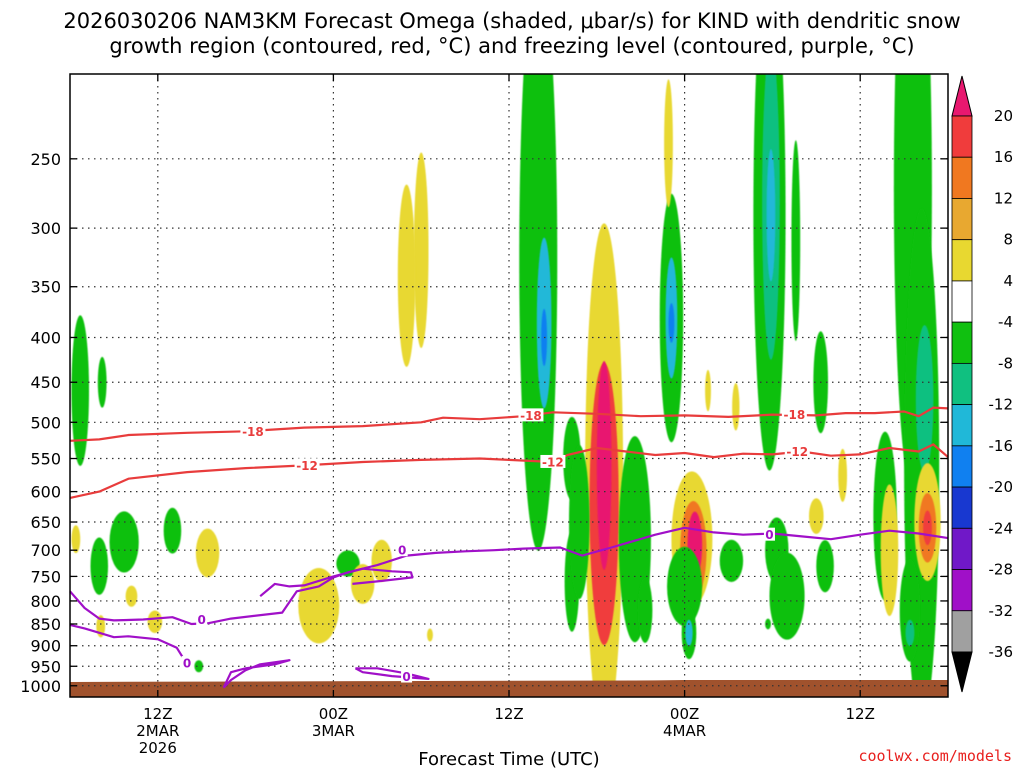 The width and height of the screenshot is (1024, 768). I want to click on colorbar-label-12: -28, so click(1001, 570).